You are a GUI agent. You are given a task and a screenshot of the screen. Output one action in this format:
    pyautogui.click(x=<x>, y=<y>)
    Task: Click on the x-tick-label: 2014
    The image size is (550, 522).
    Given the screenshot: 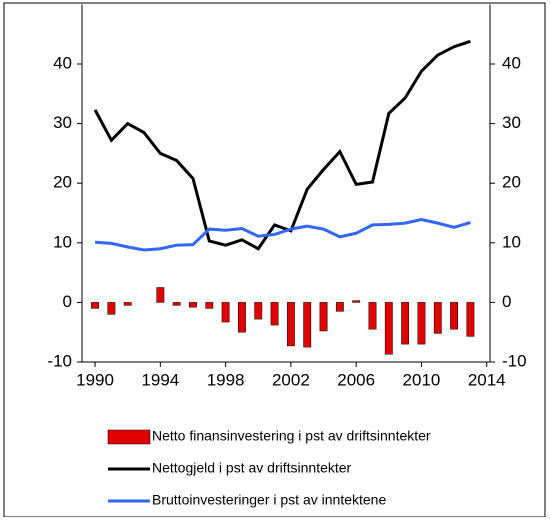 What is the action you would take?
    pyautogui.click(x=487, y=379)
    